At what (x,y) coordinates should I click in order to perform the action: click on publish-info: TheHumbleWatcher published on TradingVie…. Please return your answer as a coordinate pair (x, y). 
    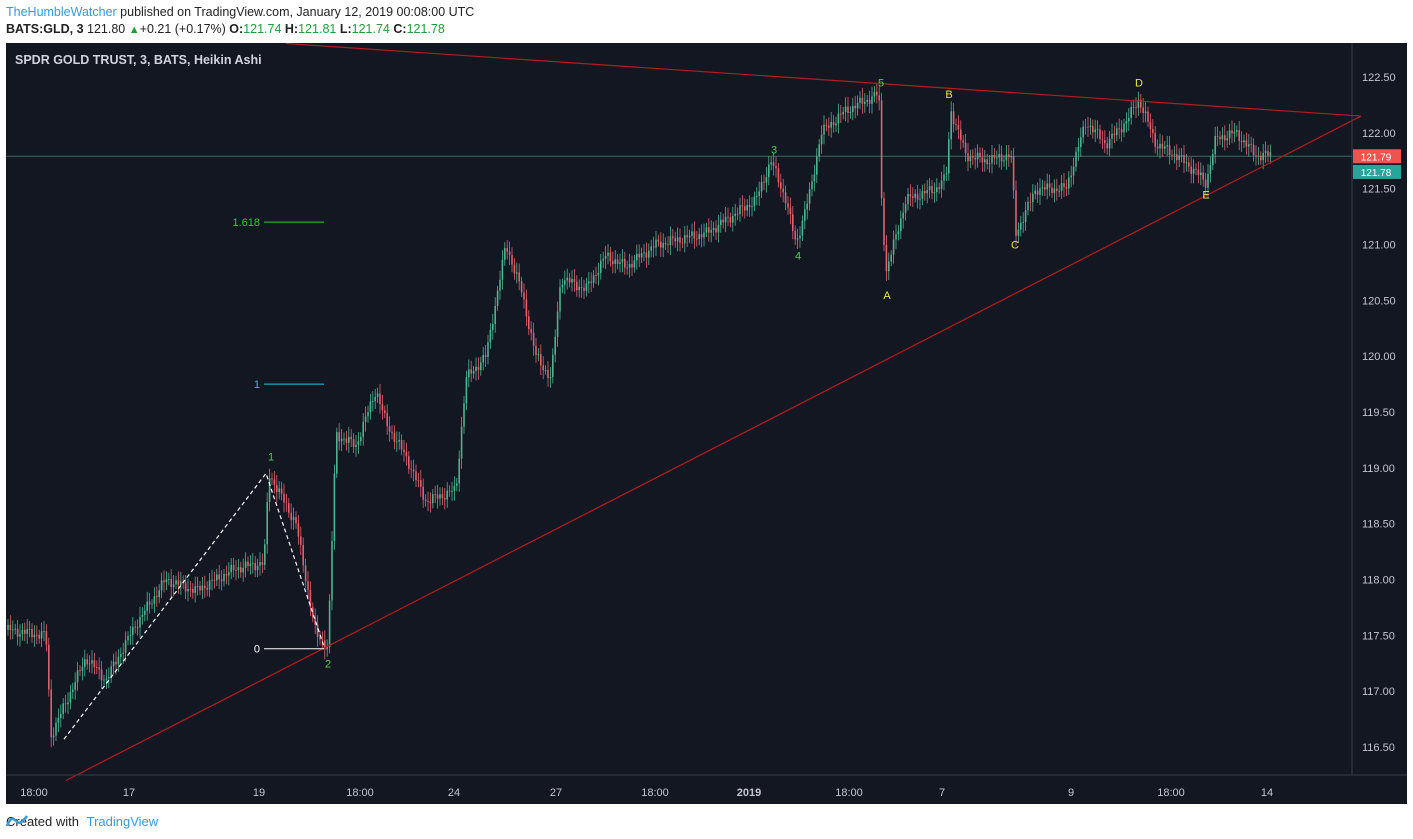
    Looking at the image, I should click on (240, 12).